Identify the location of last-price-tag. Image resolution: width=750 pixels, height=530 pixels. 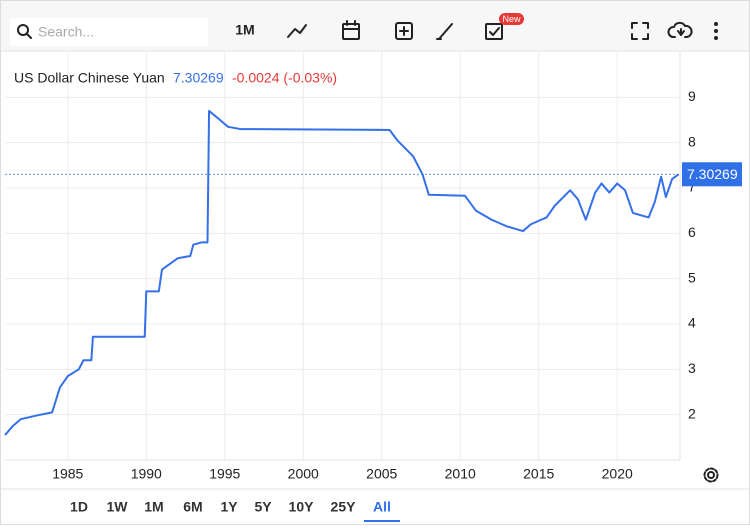
(712, 174).